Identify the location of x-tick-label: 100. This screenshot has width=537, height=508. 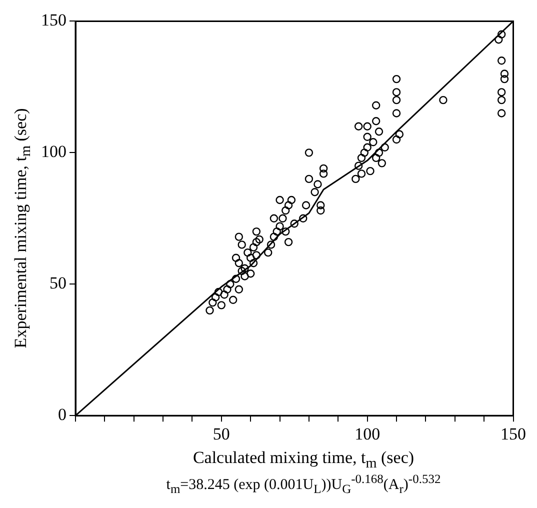
(367, 434).